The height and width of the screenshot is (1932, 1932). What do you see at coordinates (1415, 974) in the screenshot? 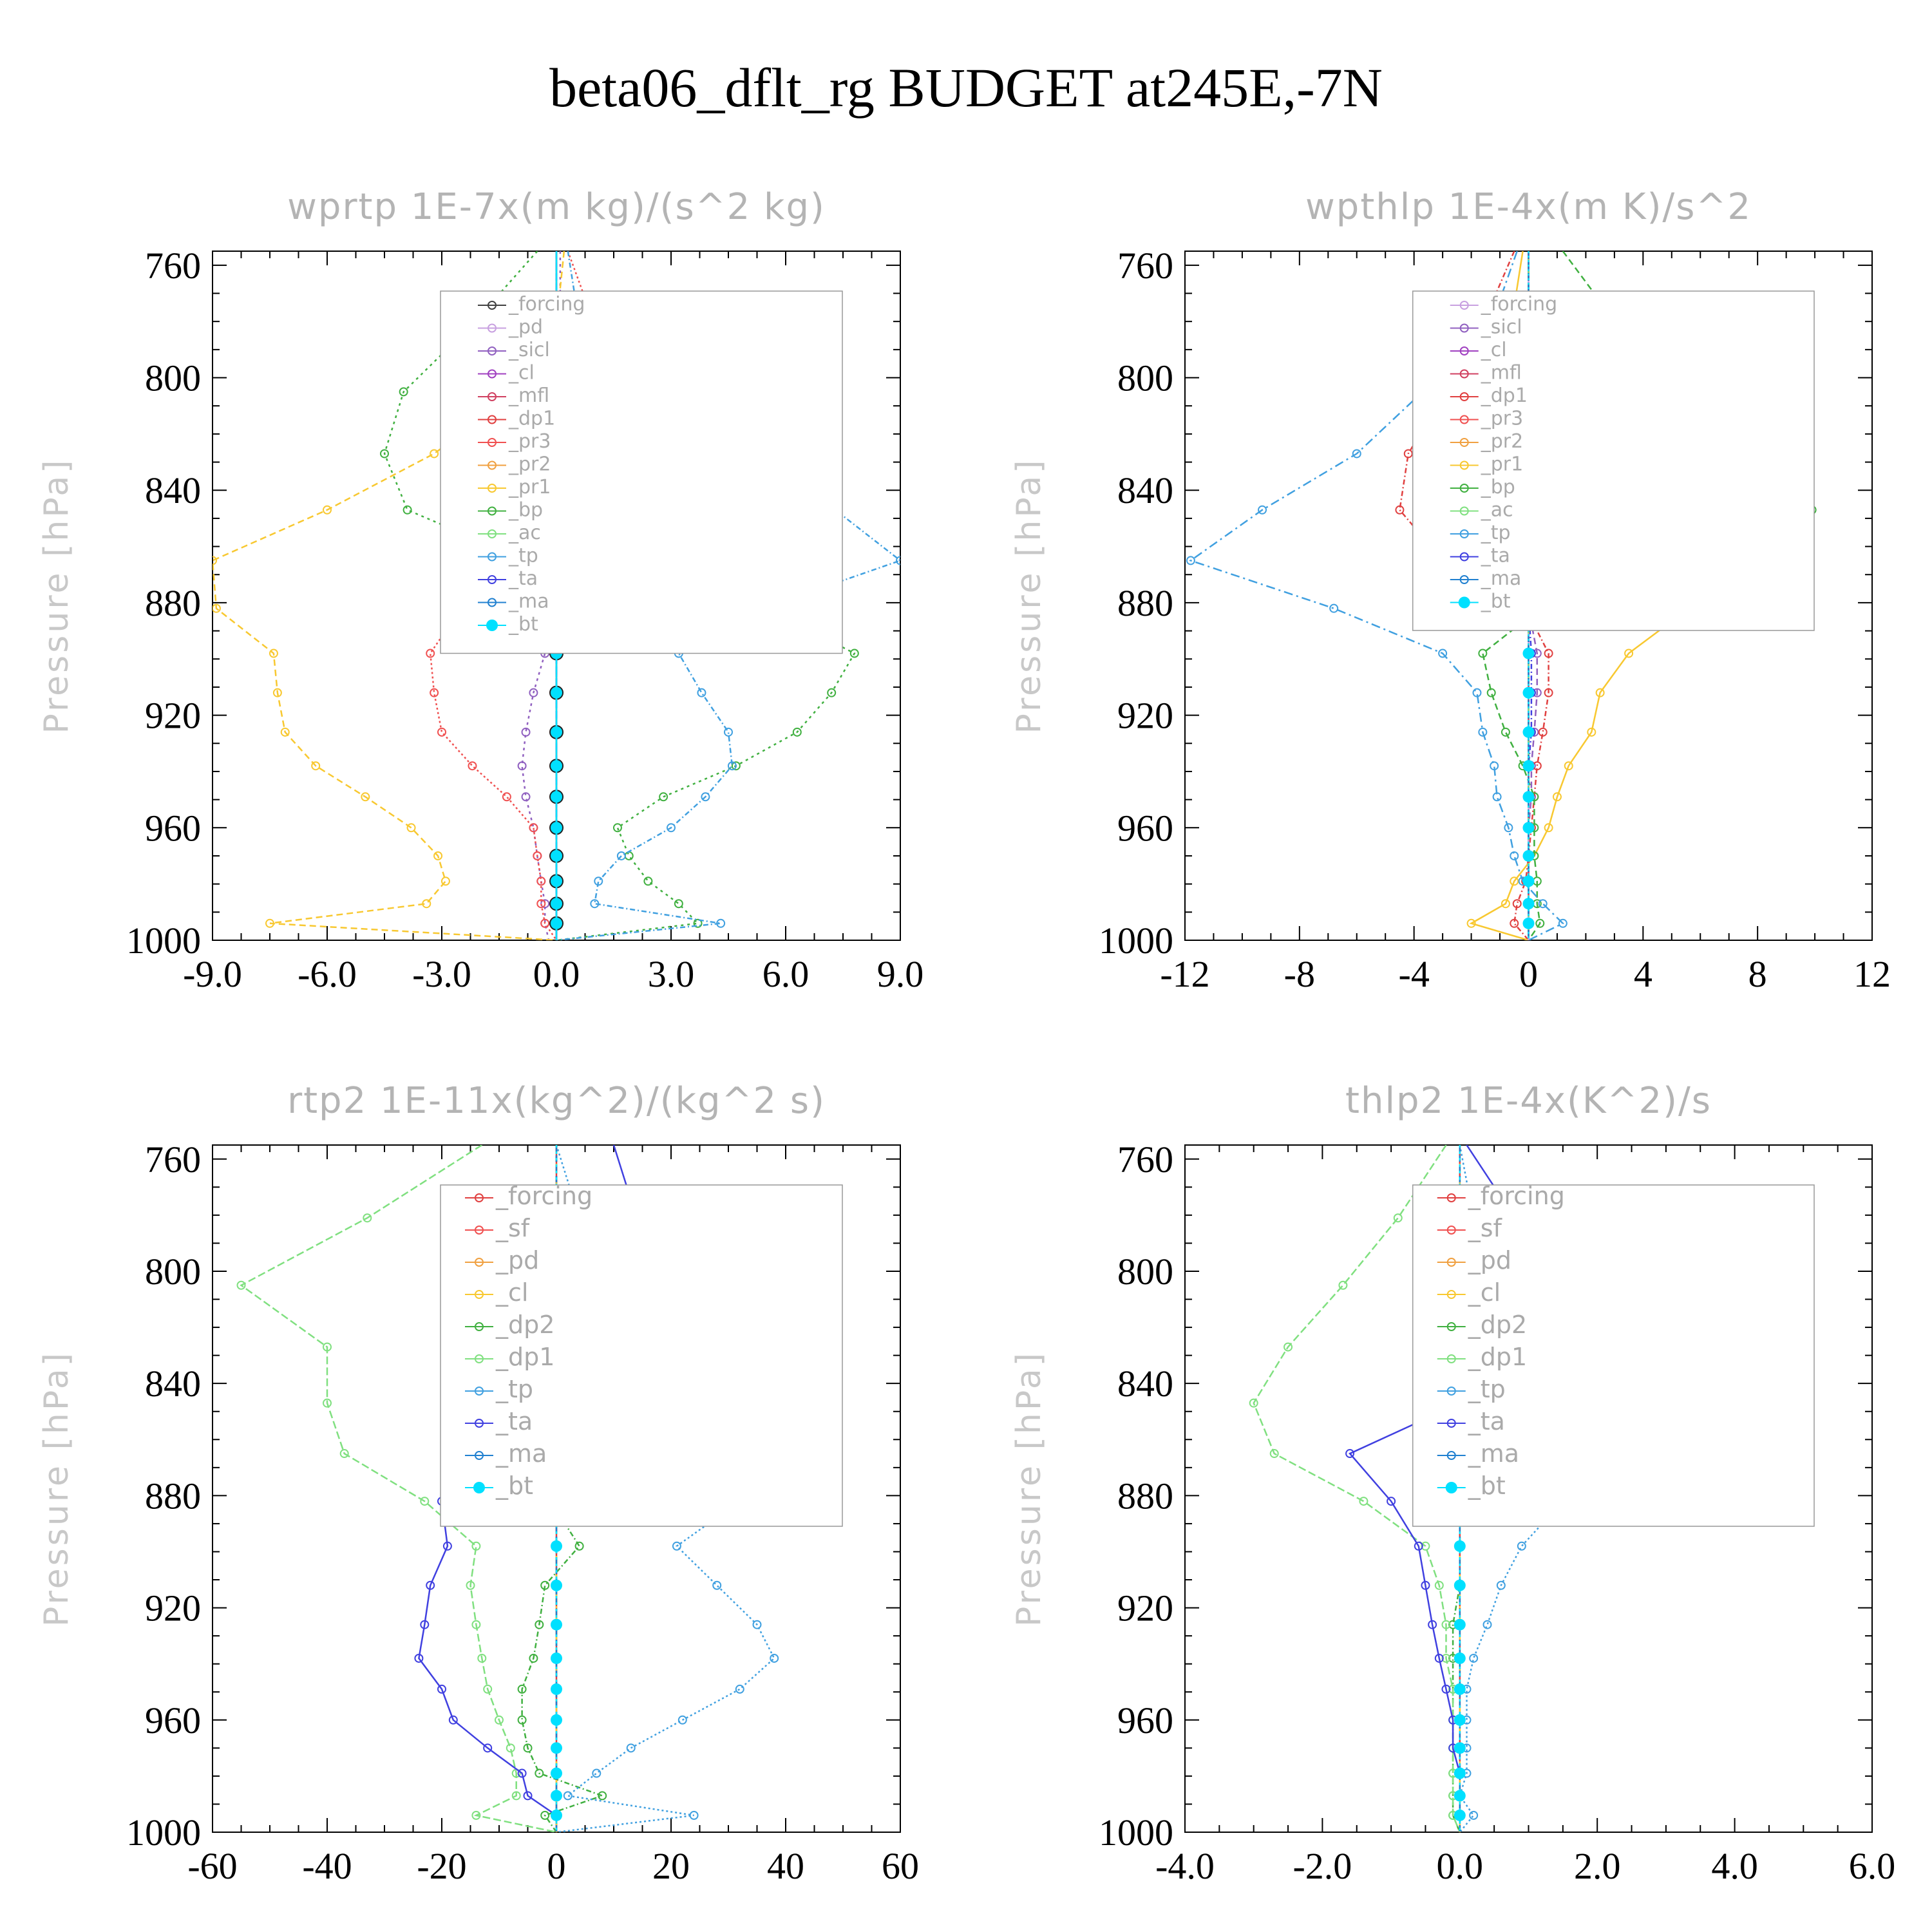
I see `x-tick-label: -4` at bounding box center [1415, 974].